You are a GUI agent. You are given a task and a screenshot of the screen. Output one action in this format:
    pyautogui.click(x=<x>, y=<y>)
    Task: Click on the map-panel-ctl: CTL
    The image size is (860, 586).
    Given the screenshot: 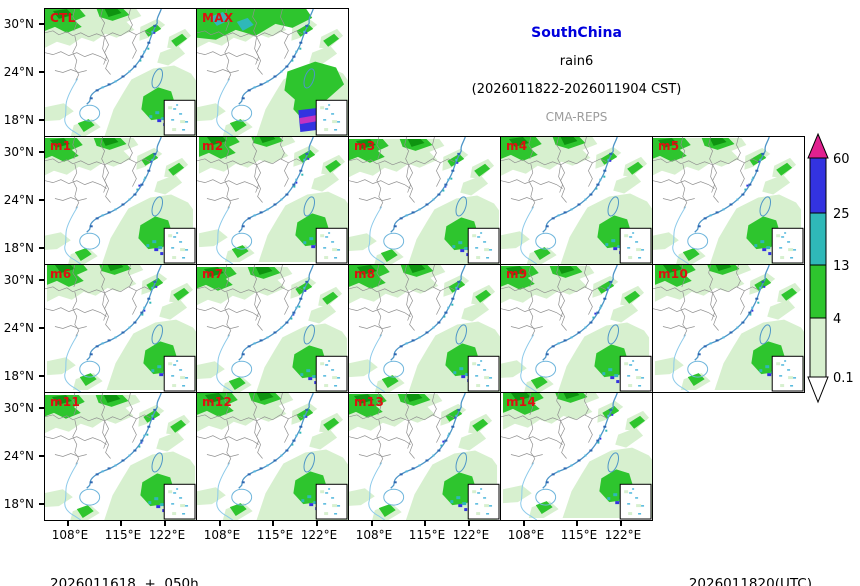 What is the action you would take?
    pyautogui.click(x=120, y=72)
    